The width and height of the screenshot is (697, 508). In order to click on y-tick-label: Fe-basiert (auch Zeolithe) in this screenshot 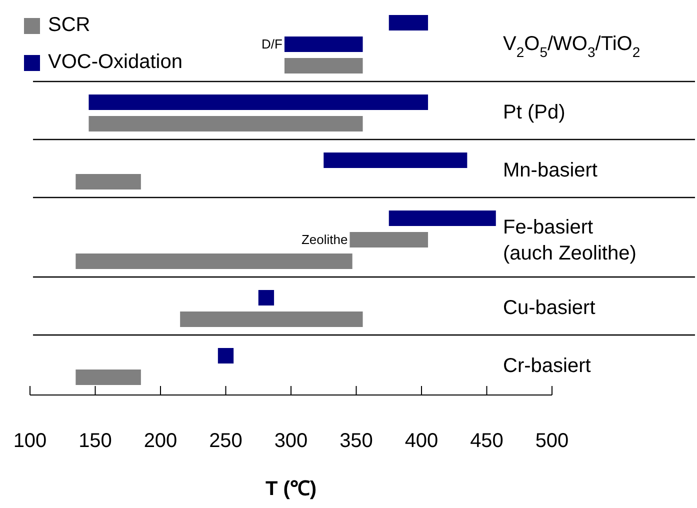, I will do `click(569, 240)`.